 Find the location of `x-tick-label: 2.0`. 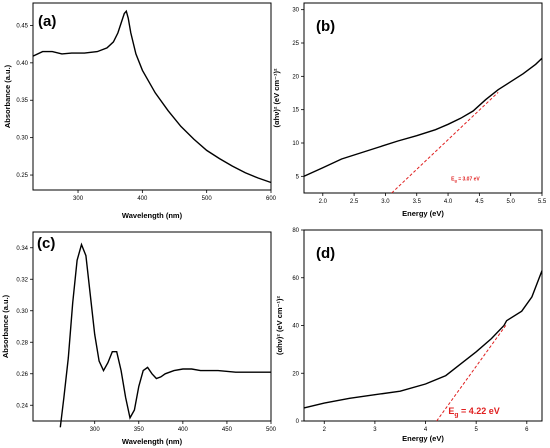

x-tick-label: 2.0 is located at coordinates (323, 202).